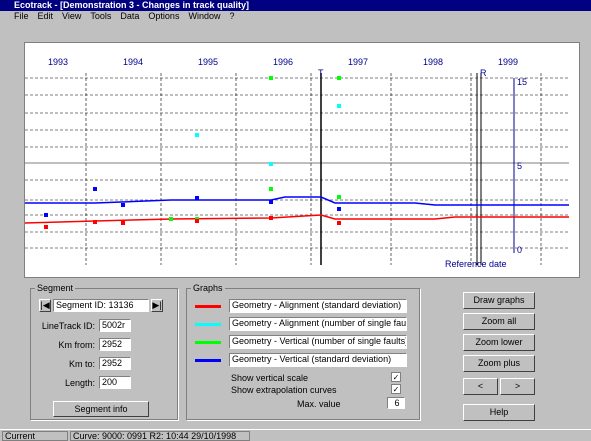 This screenshot has width=591, height=441. What do you see at coordinates (476, 264) in the screenshot?
I see `reference-label: Reference date` at bounding box center [476, 264].